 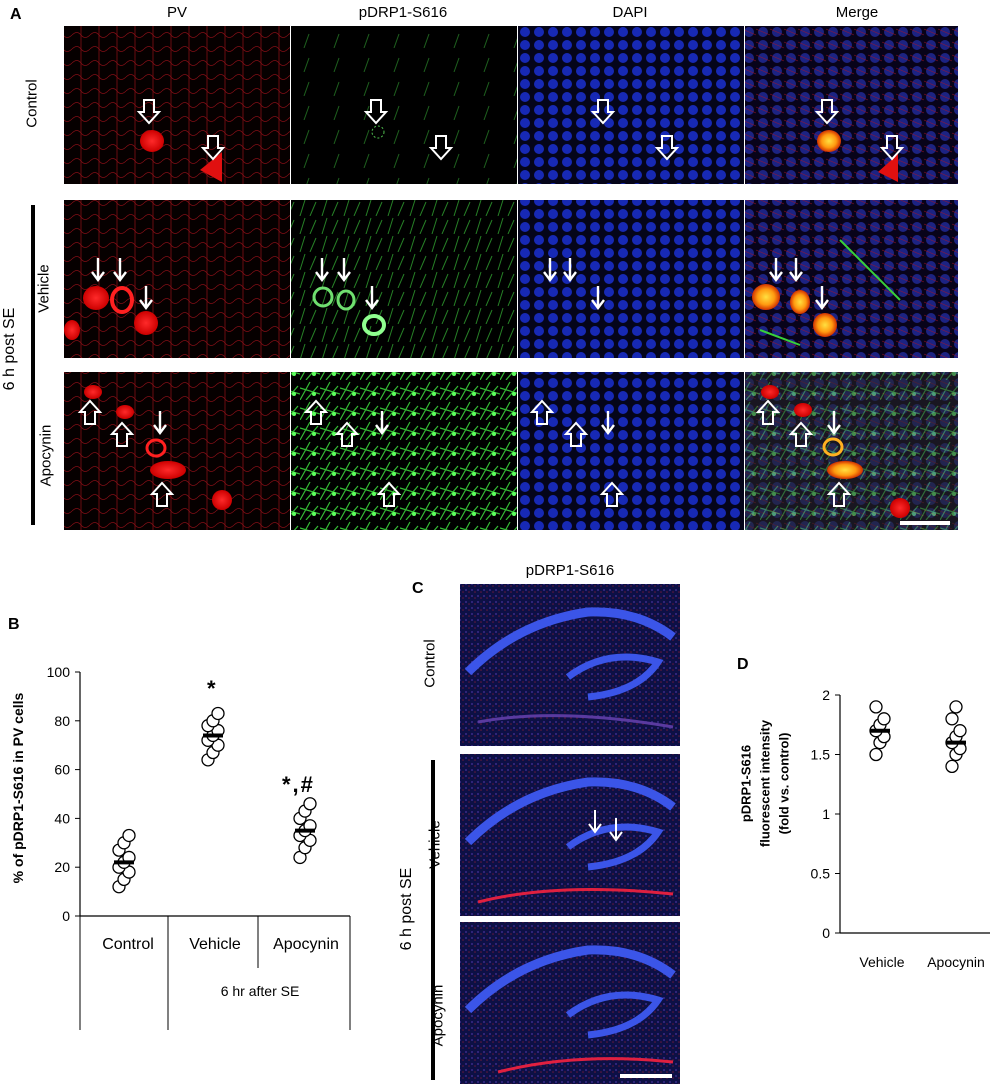 I want to click on chart-d-ytick-label: 1, so click(x=826, y=814).